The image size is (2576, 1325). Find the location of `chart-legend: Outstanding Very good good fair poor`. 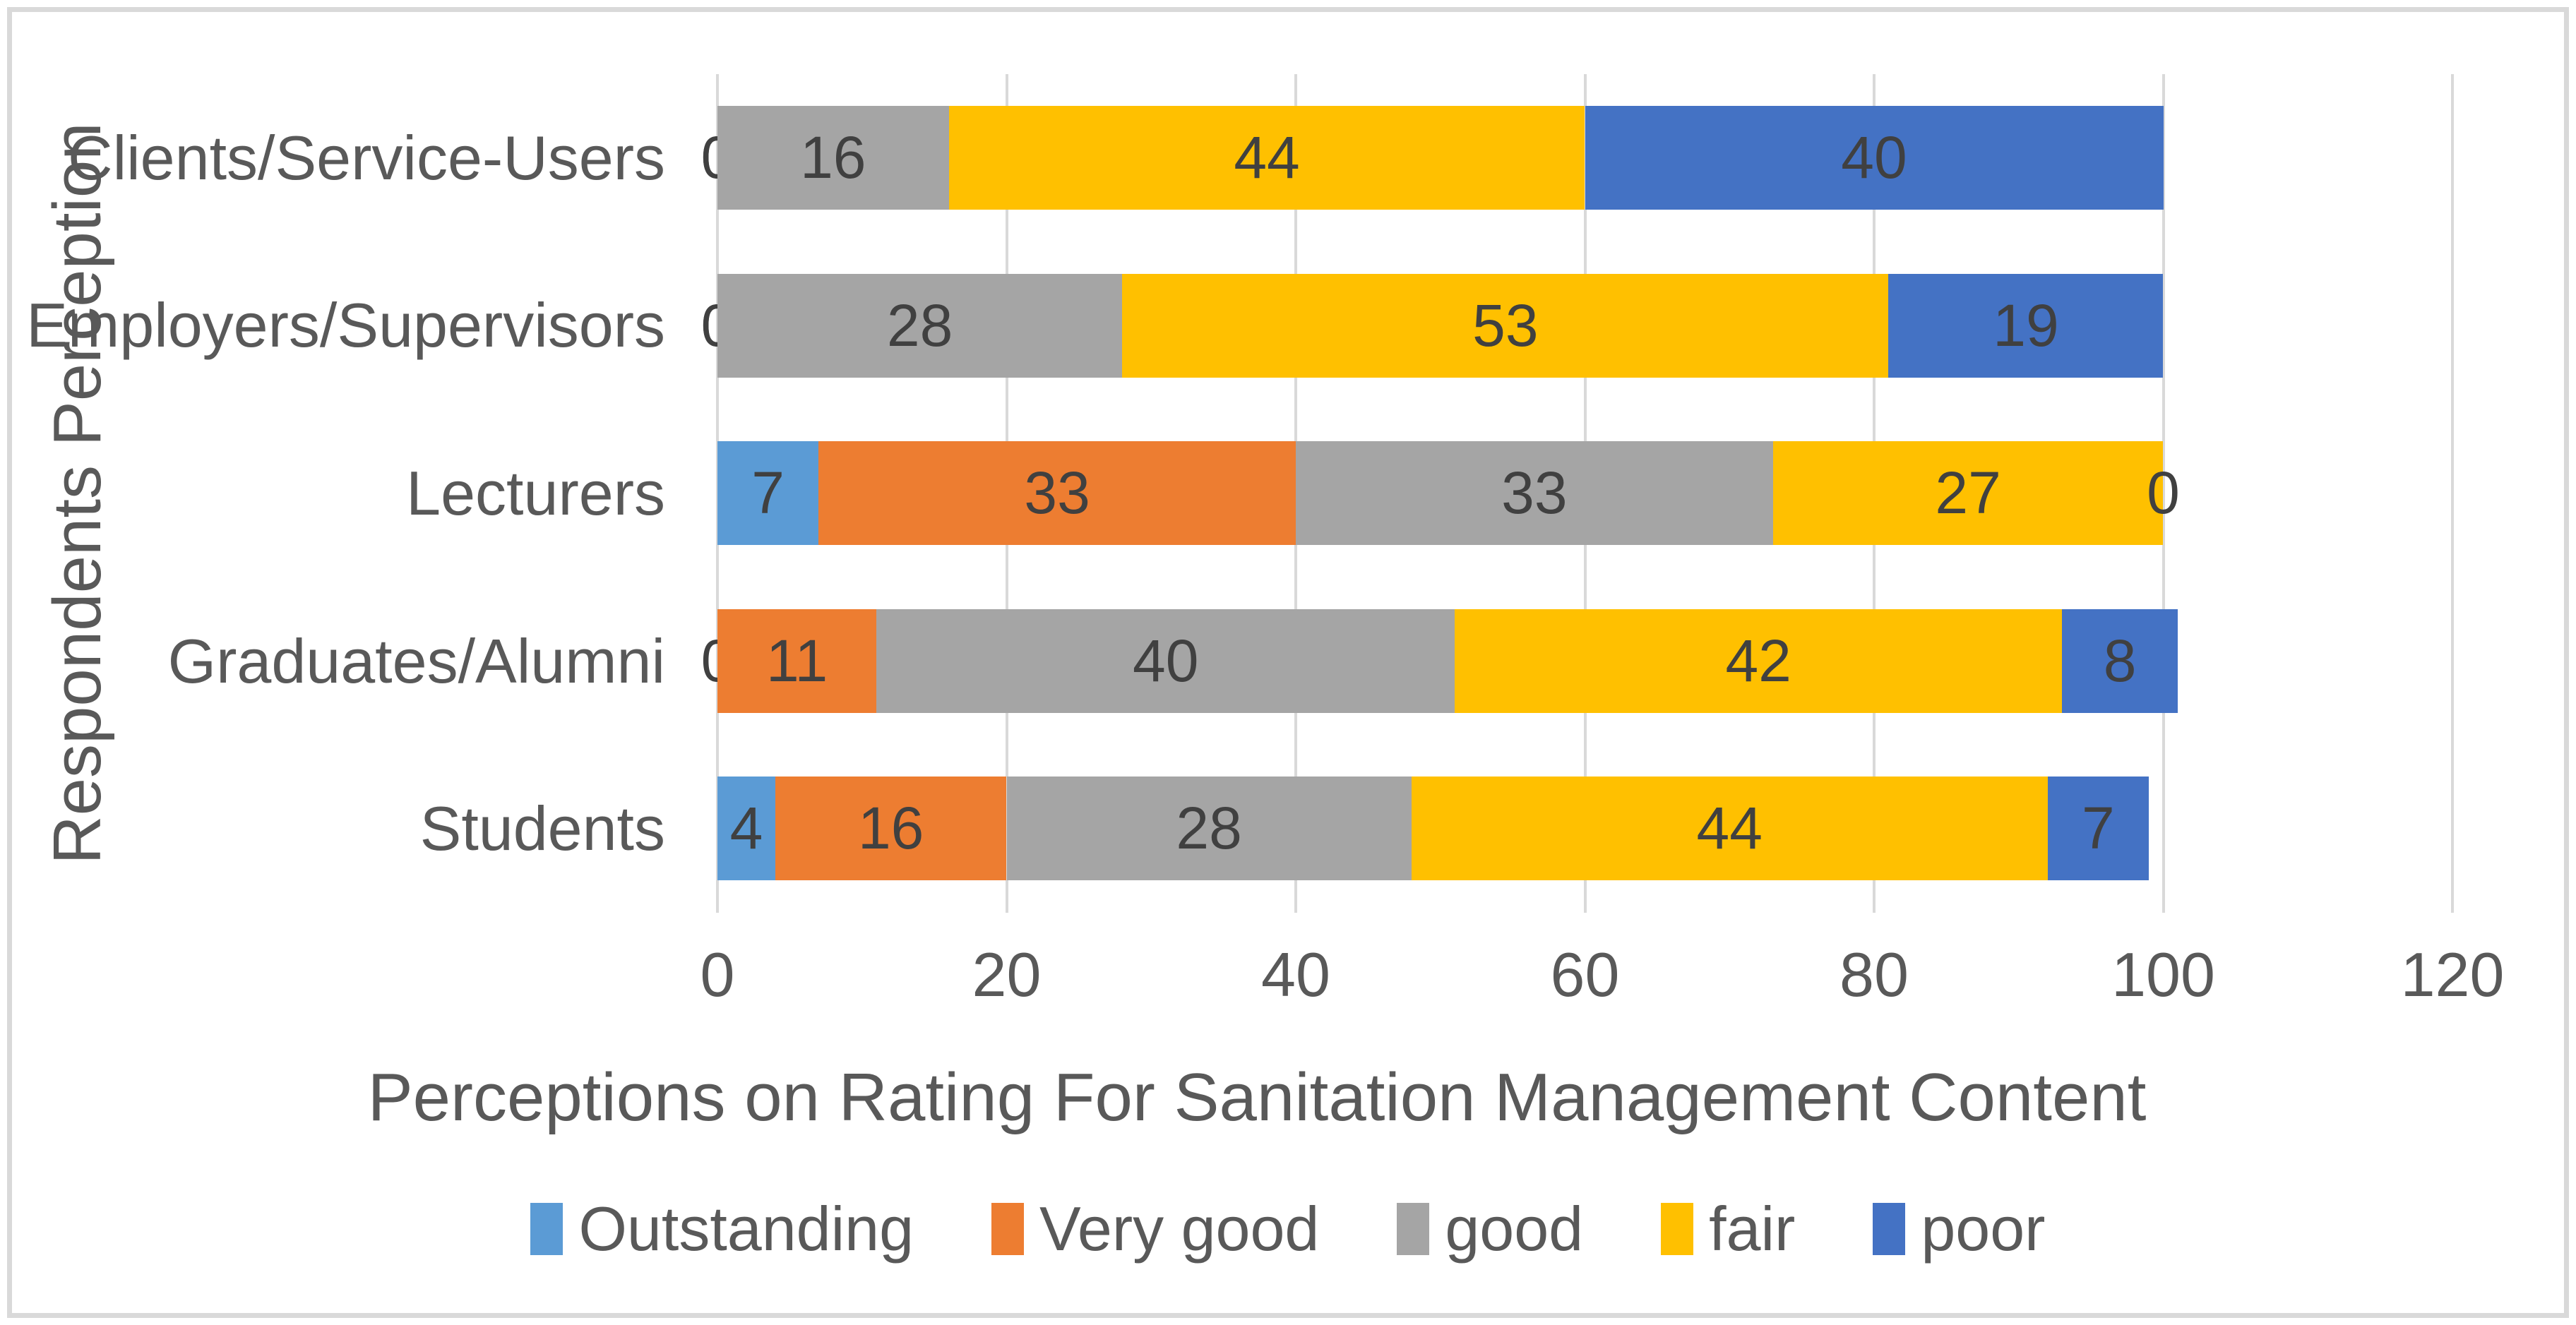

chart-legend: Outstanding Very good good fair poor is located at coordinates (1288, 1229).